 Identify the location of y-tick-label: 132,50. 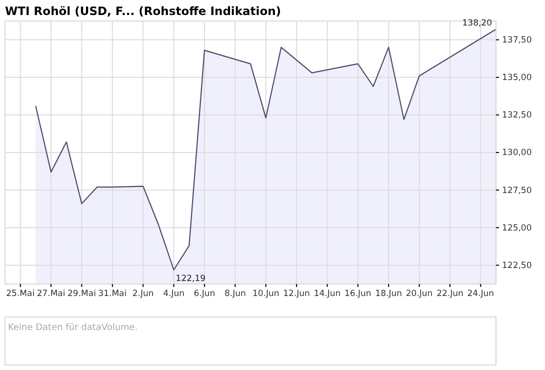
(517, 115).